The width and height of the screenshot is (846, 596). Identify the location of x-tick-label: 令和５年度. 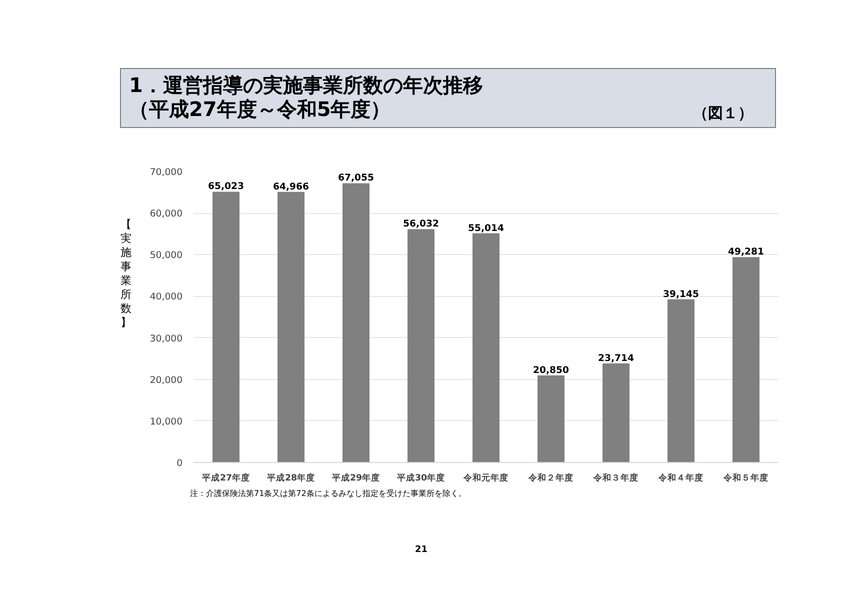
(745, 478).